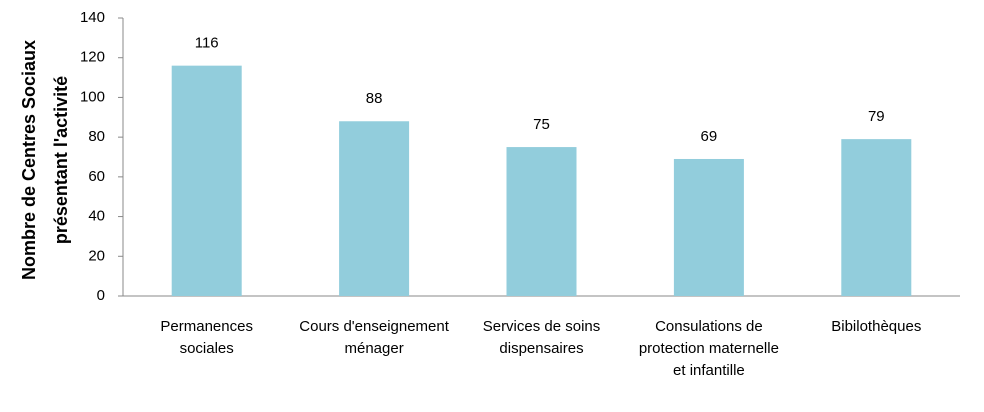  Describe the element at coordinates (96, 255) in the screenshot. I see `y-tick-label: 20` at that location.